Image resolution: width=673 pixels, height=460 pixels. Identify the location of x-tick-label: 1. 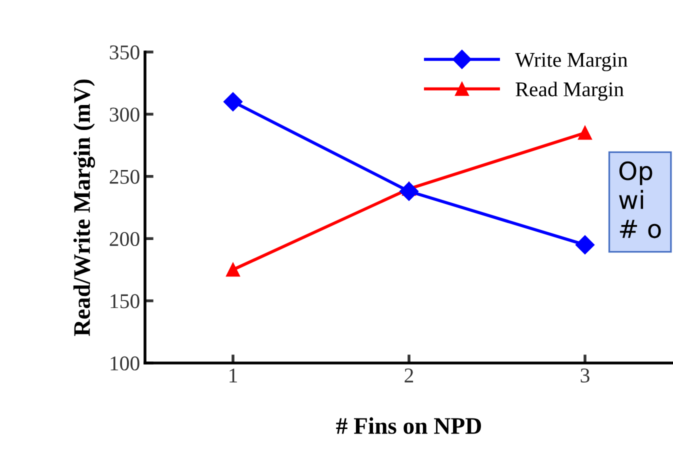
(233, 375).